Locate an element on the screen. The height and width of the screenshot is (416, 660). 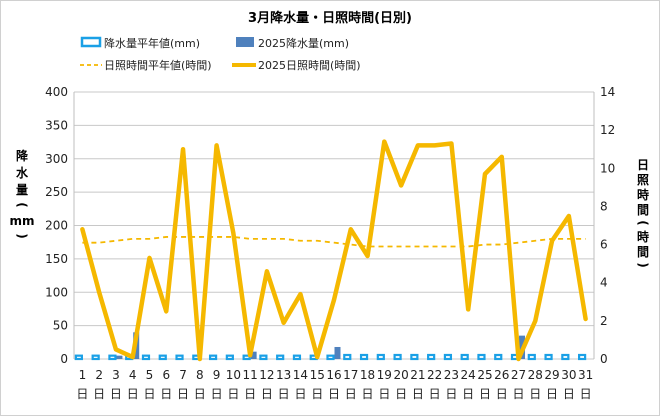
x-tick-label: 7 is located at coordinates (183, 375).